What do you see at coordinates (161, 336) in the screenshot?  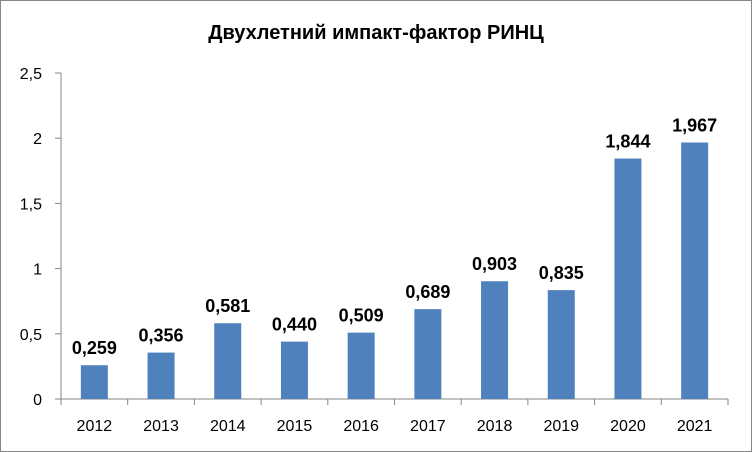 I see `data-label: 0,356` at bounding box center [161, 336].